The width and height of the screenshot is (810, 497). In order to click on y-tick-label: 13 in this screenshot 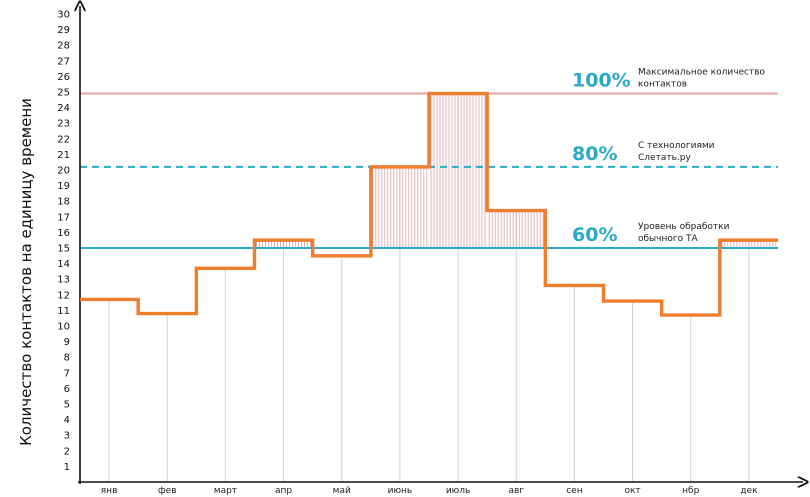, I will do `click(63, 280)`.